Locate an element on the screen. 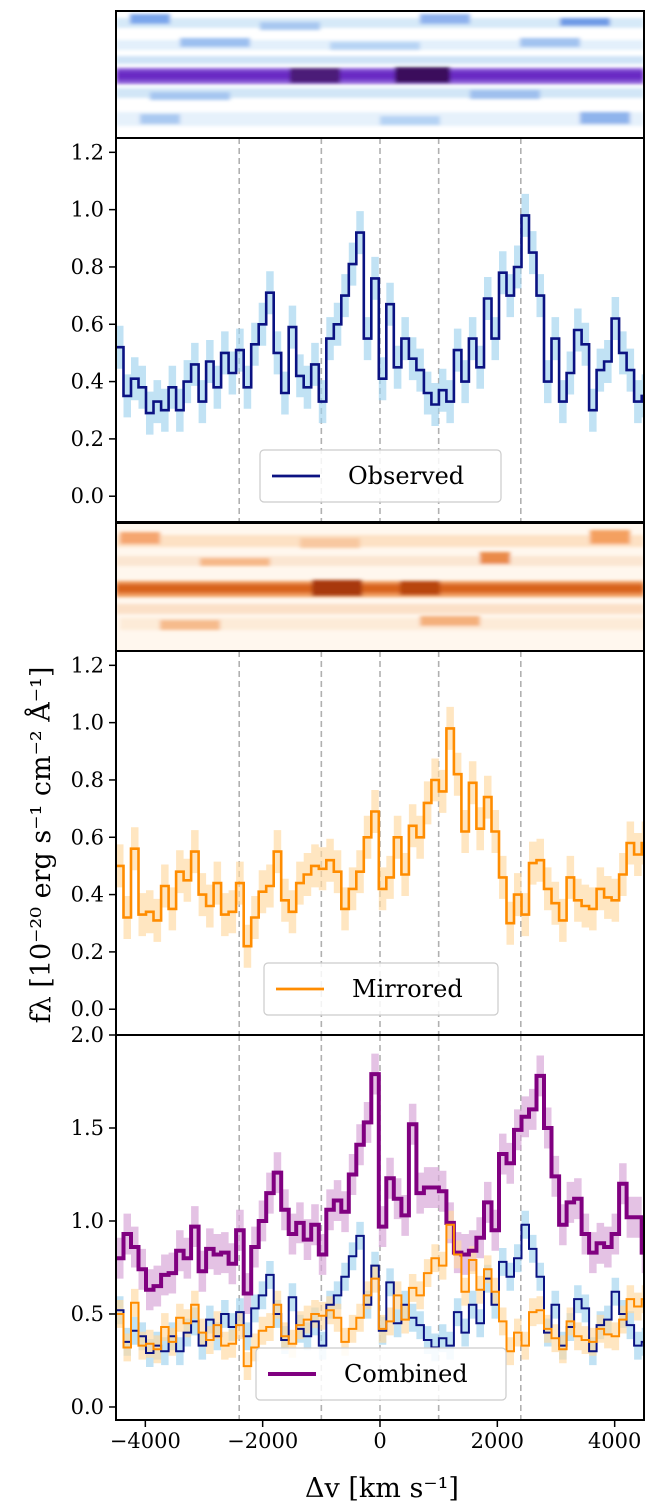 The height and width of the screenshot is (1507, 664). mirrored-2d-spectrum-image is located at coordinates (380, 587).